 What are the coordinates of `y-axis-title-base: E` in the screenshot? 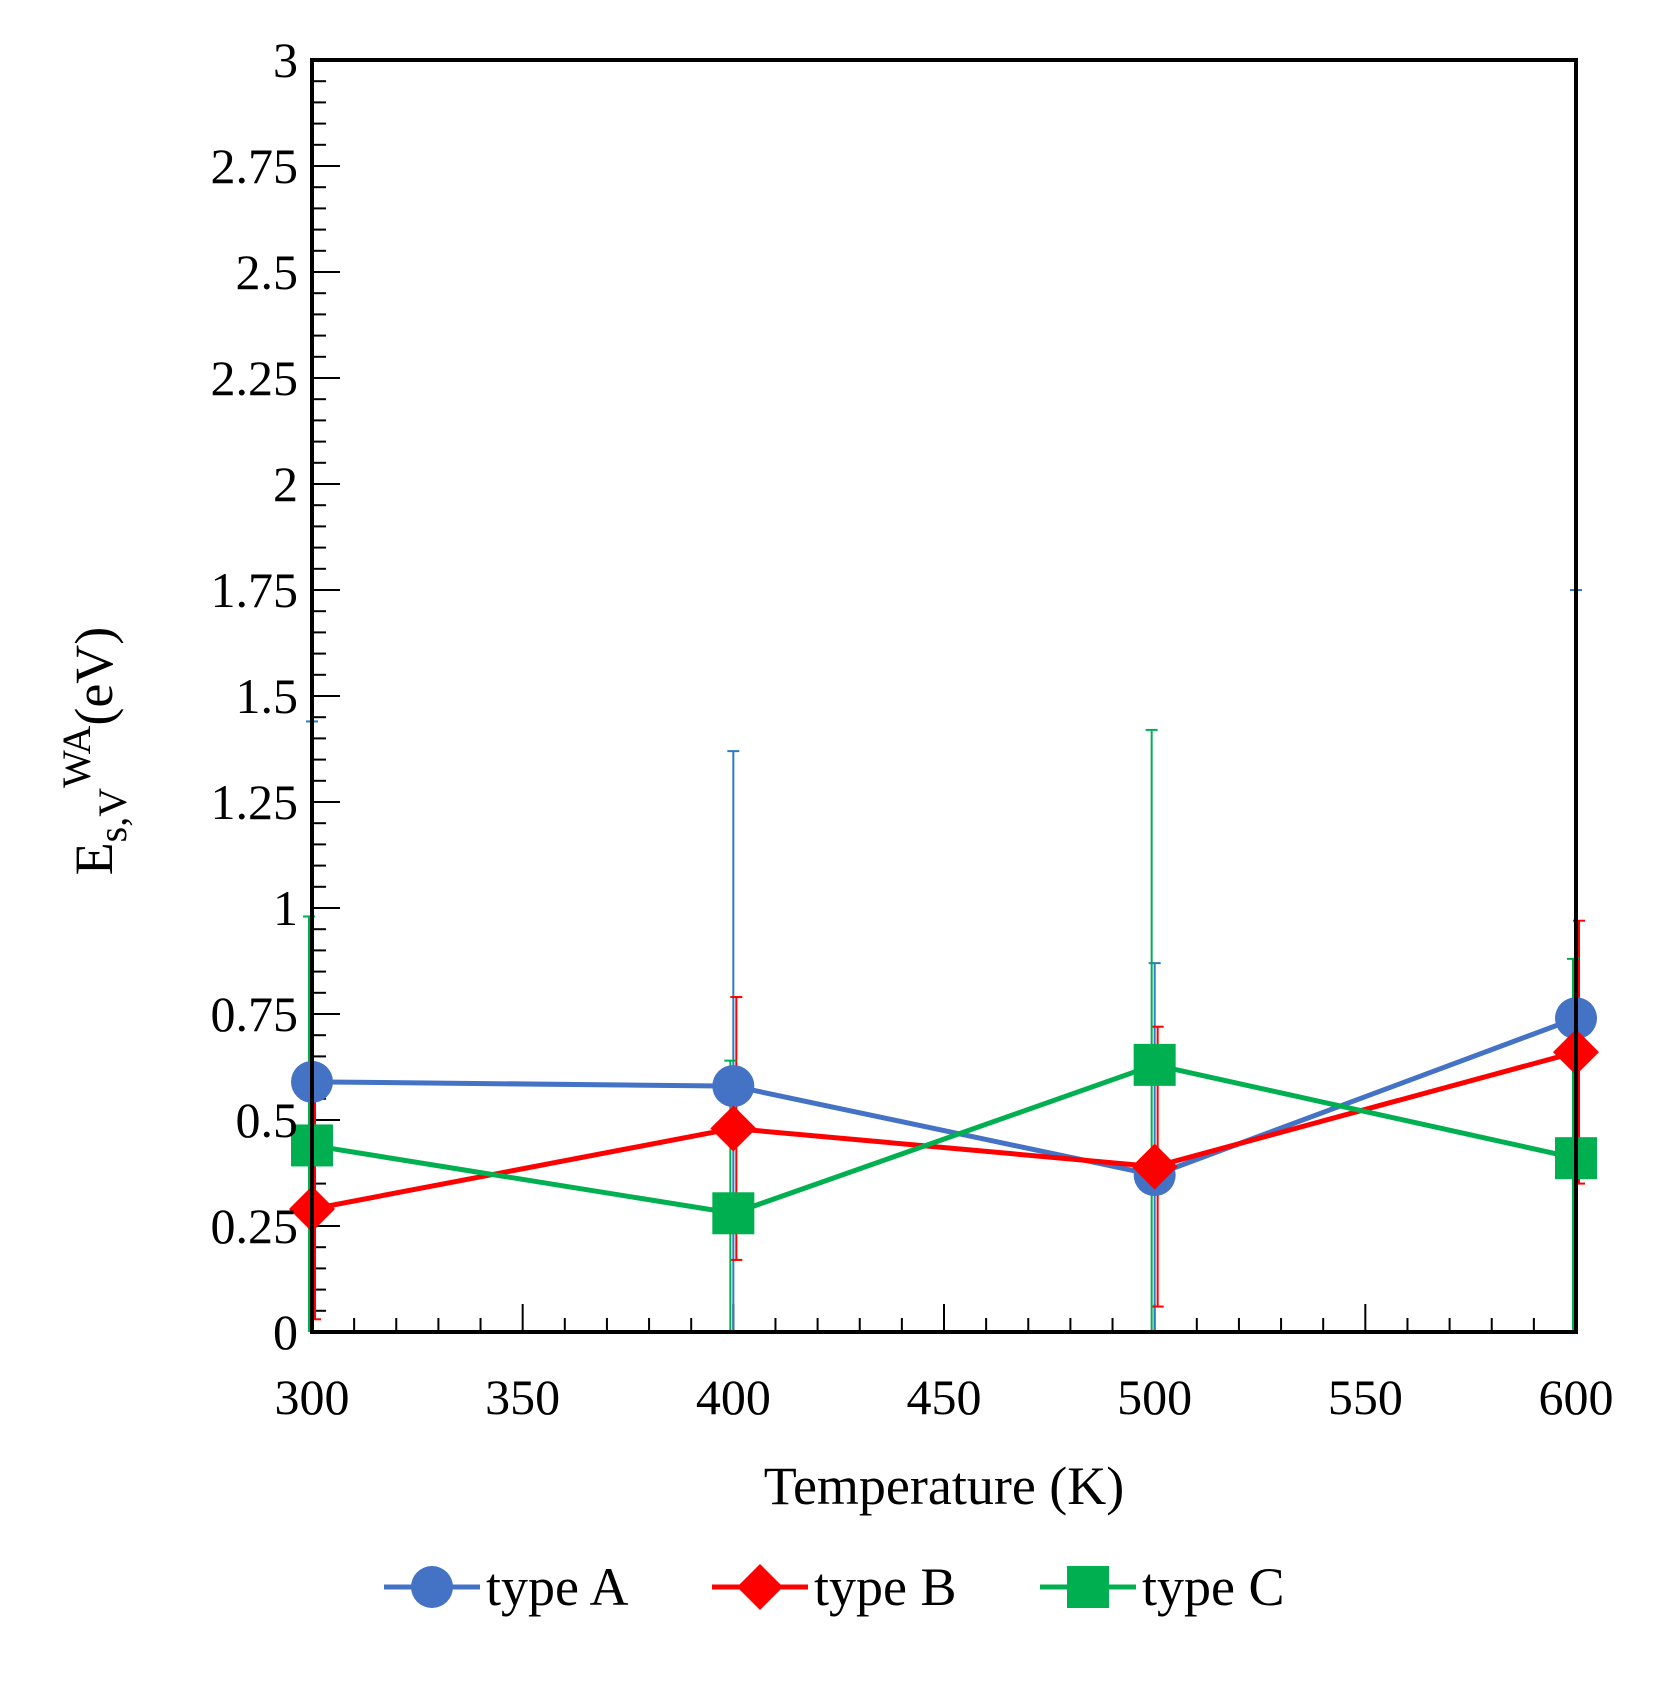 It's located at (94, 858).